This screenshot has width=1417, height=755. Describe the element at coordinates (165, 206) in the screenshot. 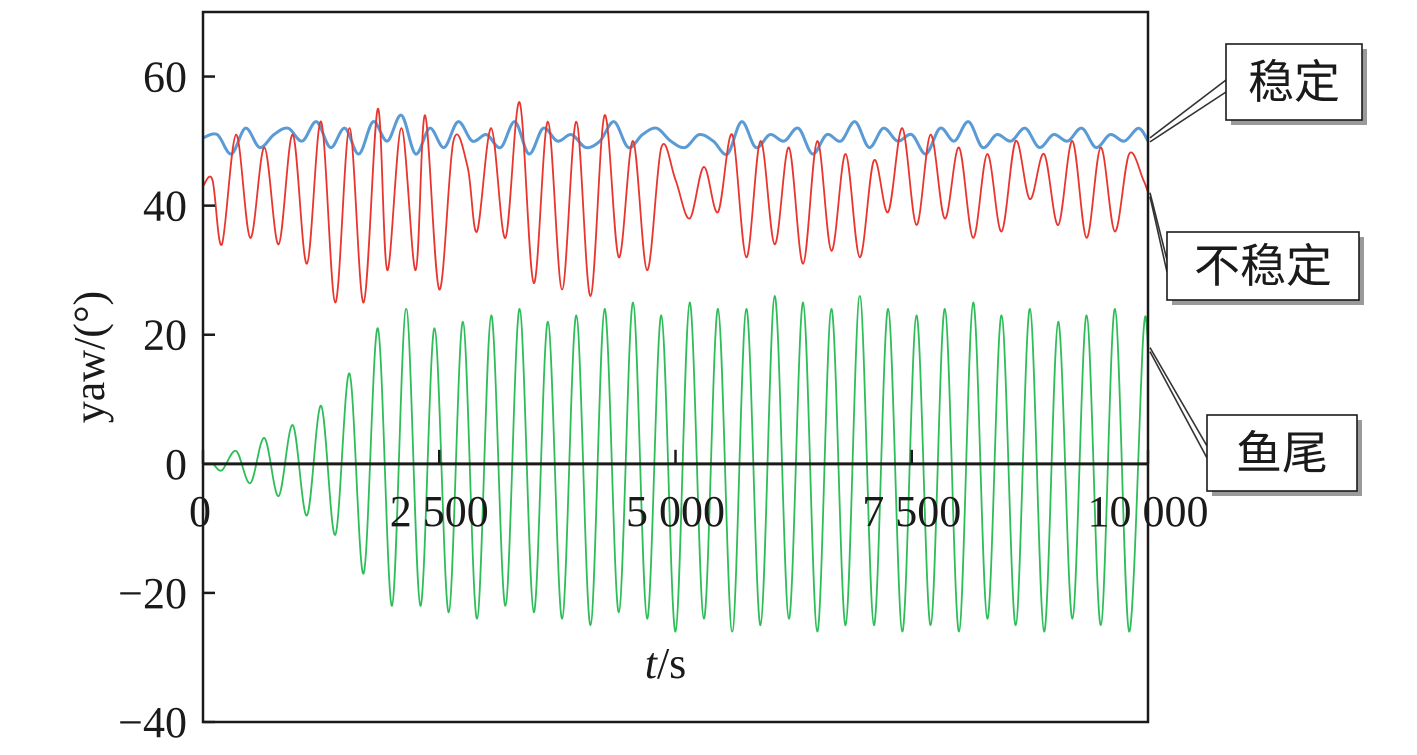

I see `y-tick-label: 40` at that location.